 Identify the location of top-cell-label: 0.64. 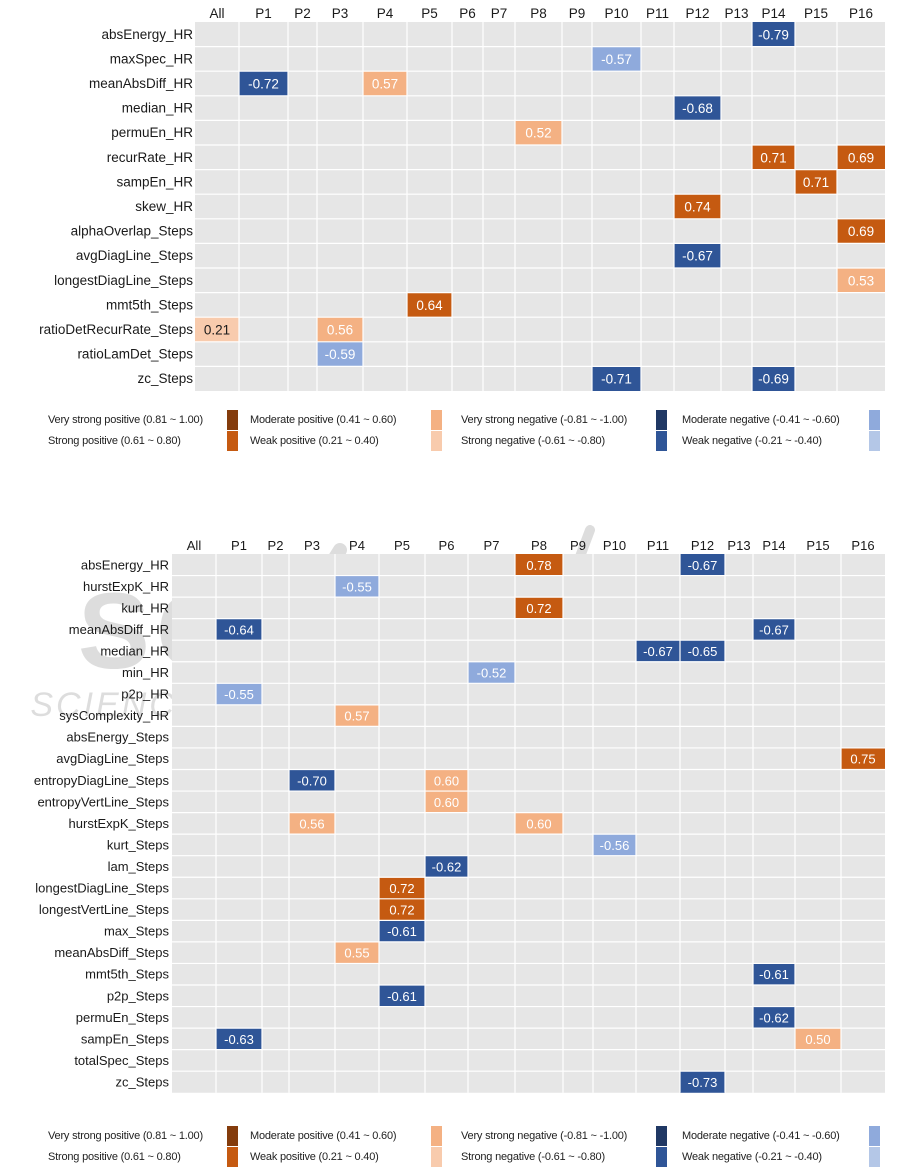
(429, 305).